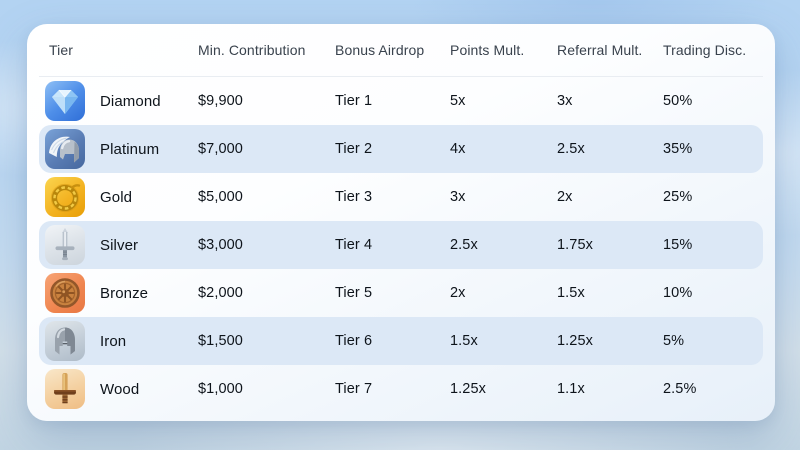 The height and width of the screenshot is (450, 800). Describe the element at coordinates (65, 245) in the screenshot. I see `silver-sword-icon` at that location.